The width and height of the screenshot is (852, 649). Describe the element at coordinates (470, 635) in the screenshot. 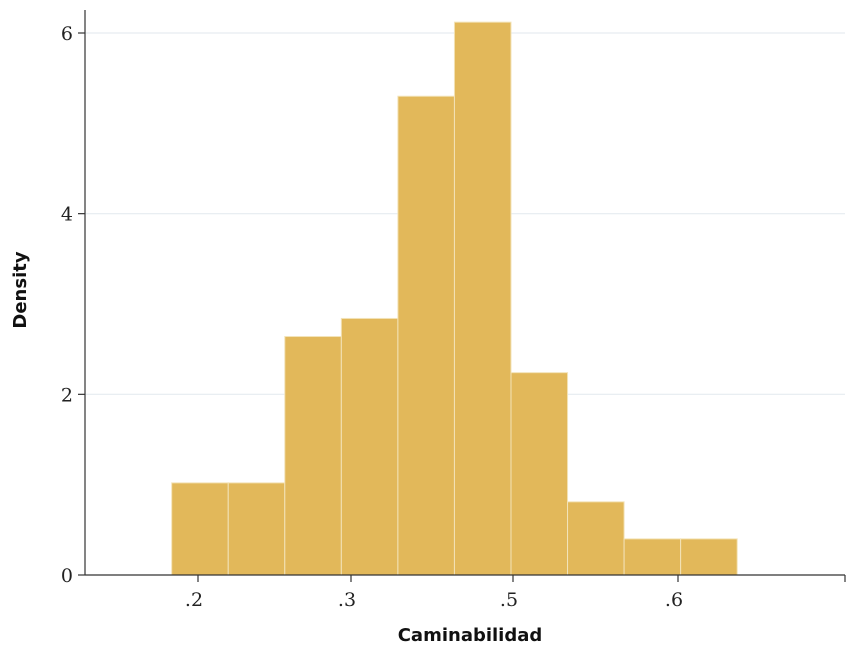

I see `x-axis-title: Caminabilidad` at that location.